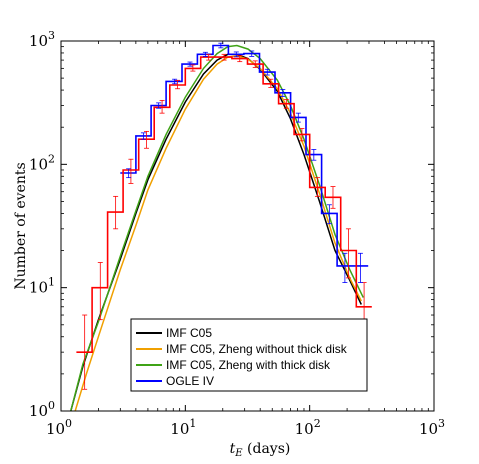 The width and height of the screenshot is (479, 464). Describe the element at coordinates (42, 39) in the screenshot. I see `y-tick-label-3: 10³` at that location.